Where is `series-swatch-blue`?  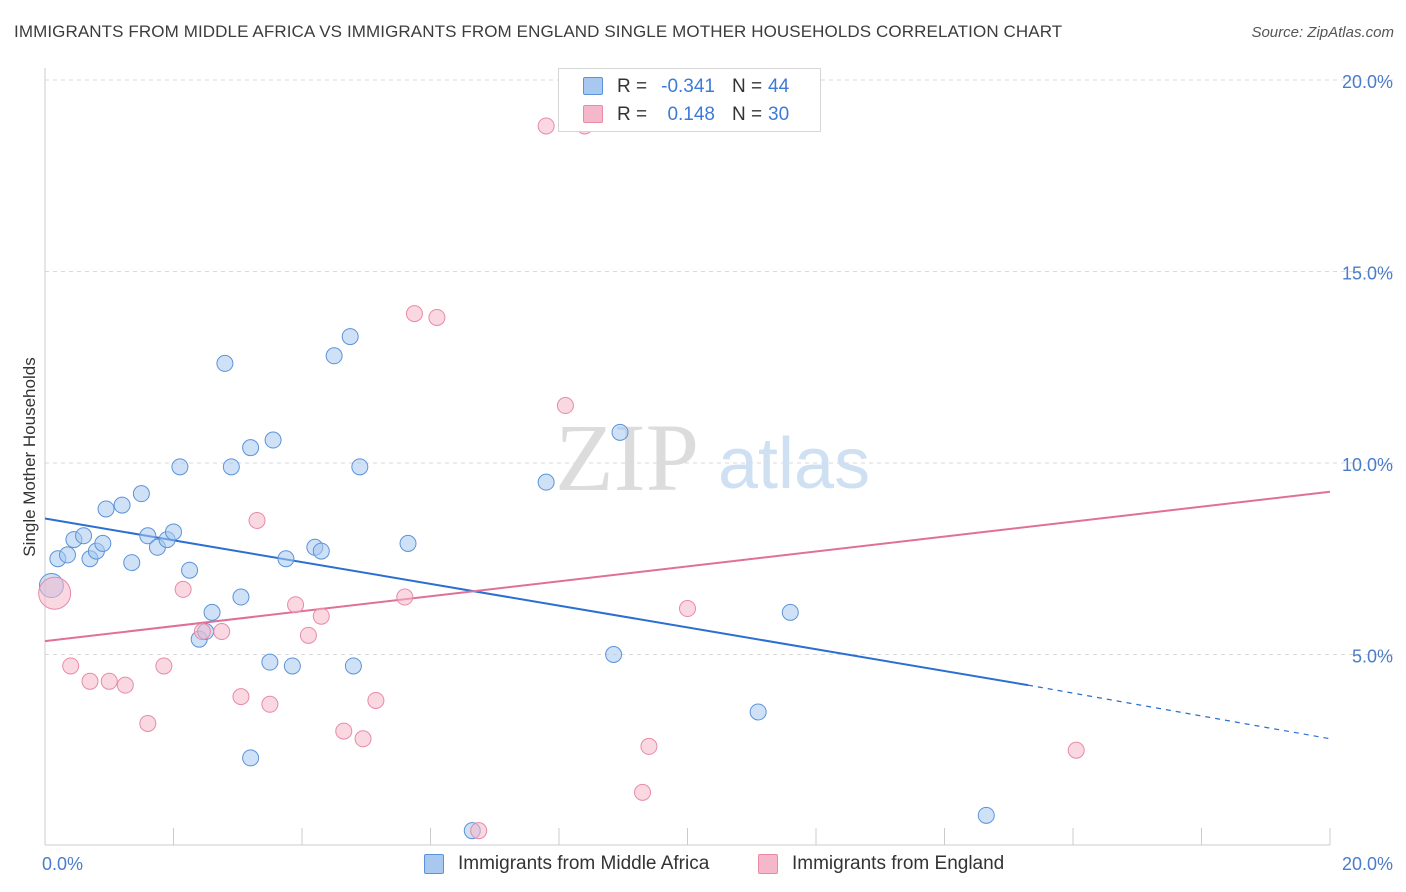
series-swatch-blue is located at coordinates (434, 864).